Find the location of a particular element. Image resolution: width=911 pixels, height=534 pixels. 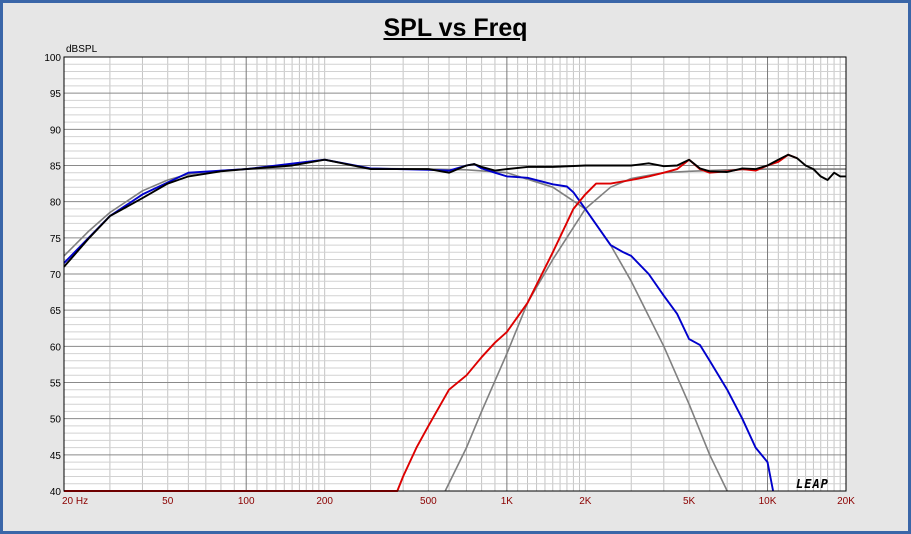

y-tick-label: 40 is located at coordinates (56, 492).